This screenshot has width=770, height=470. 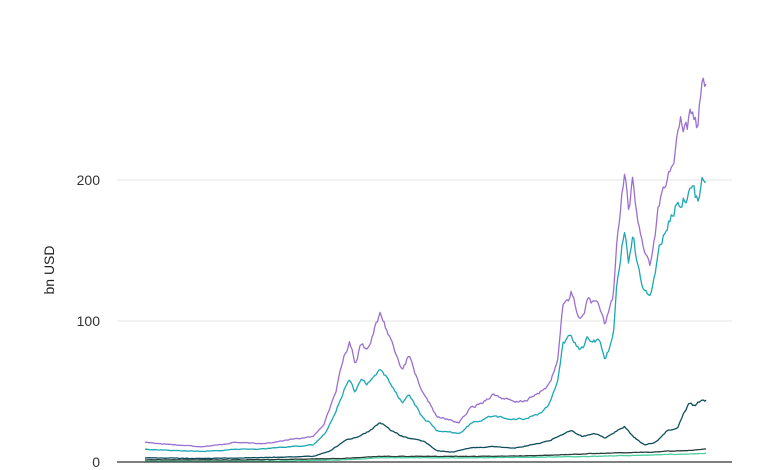 I want to click on y-tick-label-100: 100, so click(x=89, y=321).